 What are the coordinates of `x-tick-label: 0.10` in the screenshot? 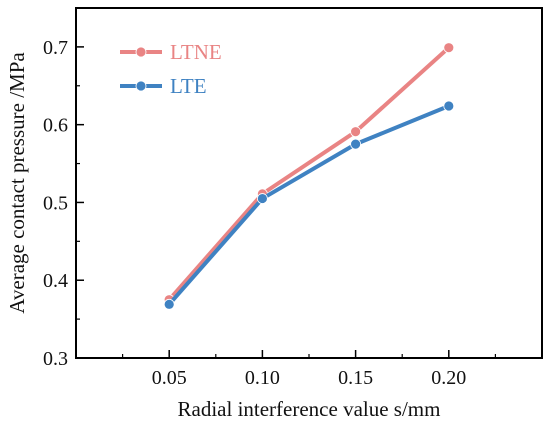 It's located at (262, 378).